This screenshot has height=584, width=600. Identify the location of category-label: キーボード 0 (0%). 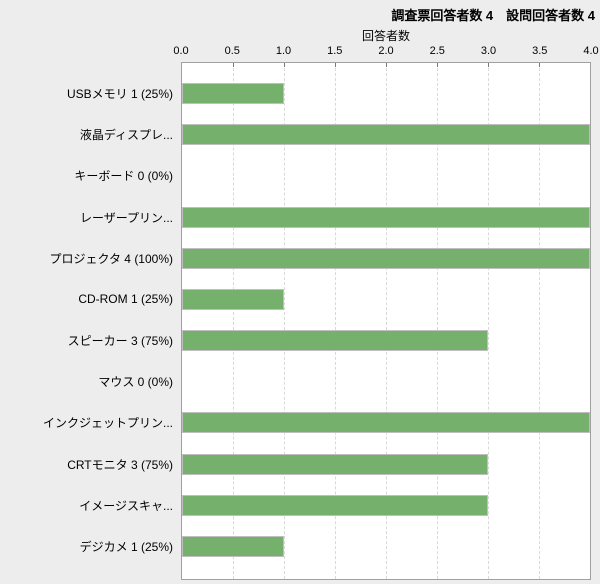
(123, 176).